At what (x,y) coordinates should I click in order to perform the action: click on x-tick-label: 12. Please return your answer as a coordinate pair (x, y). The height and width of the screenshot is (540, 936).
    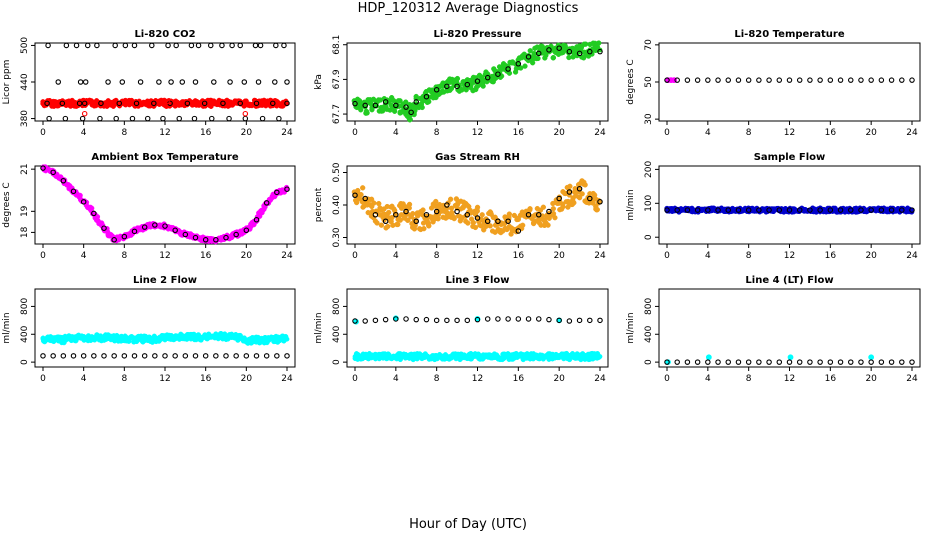
    Looking at the image, I should click on (164, 379).